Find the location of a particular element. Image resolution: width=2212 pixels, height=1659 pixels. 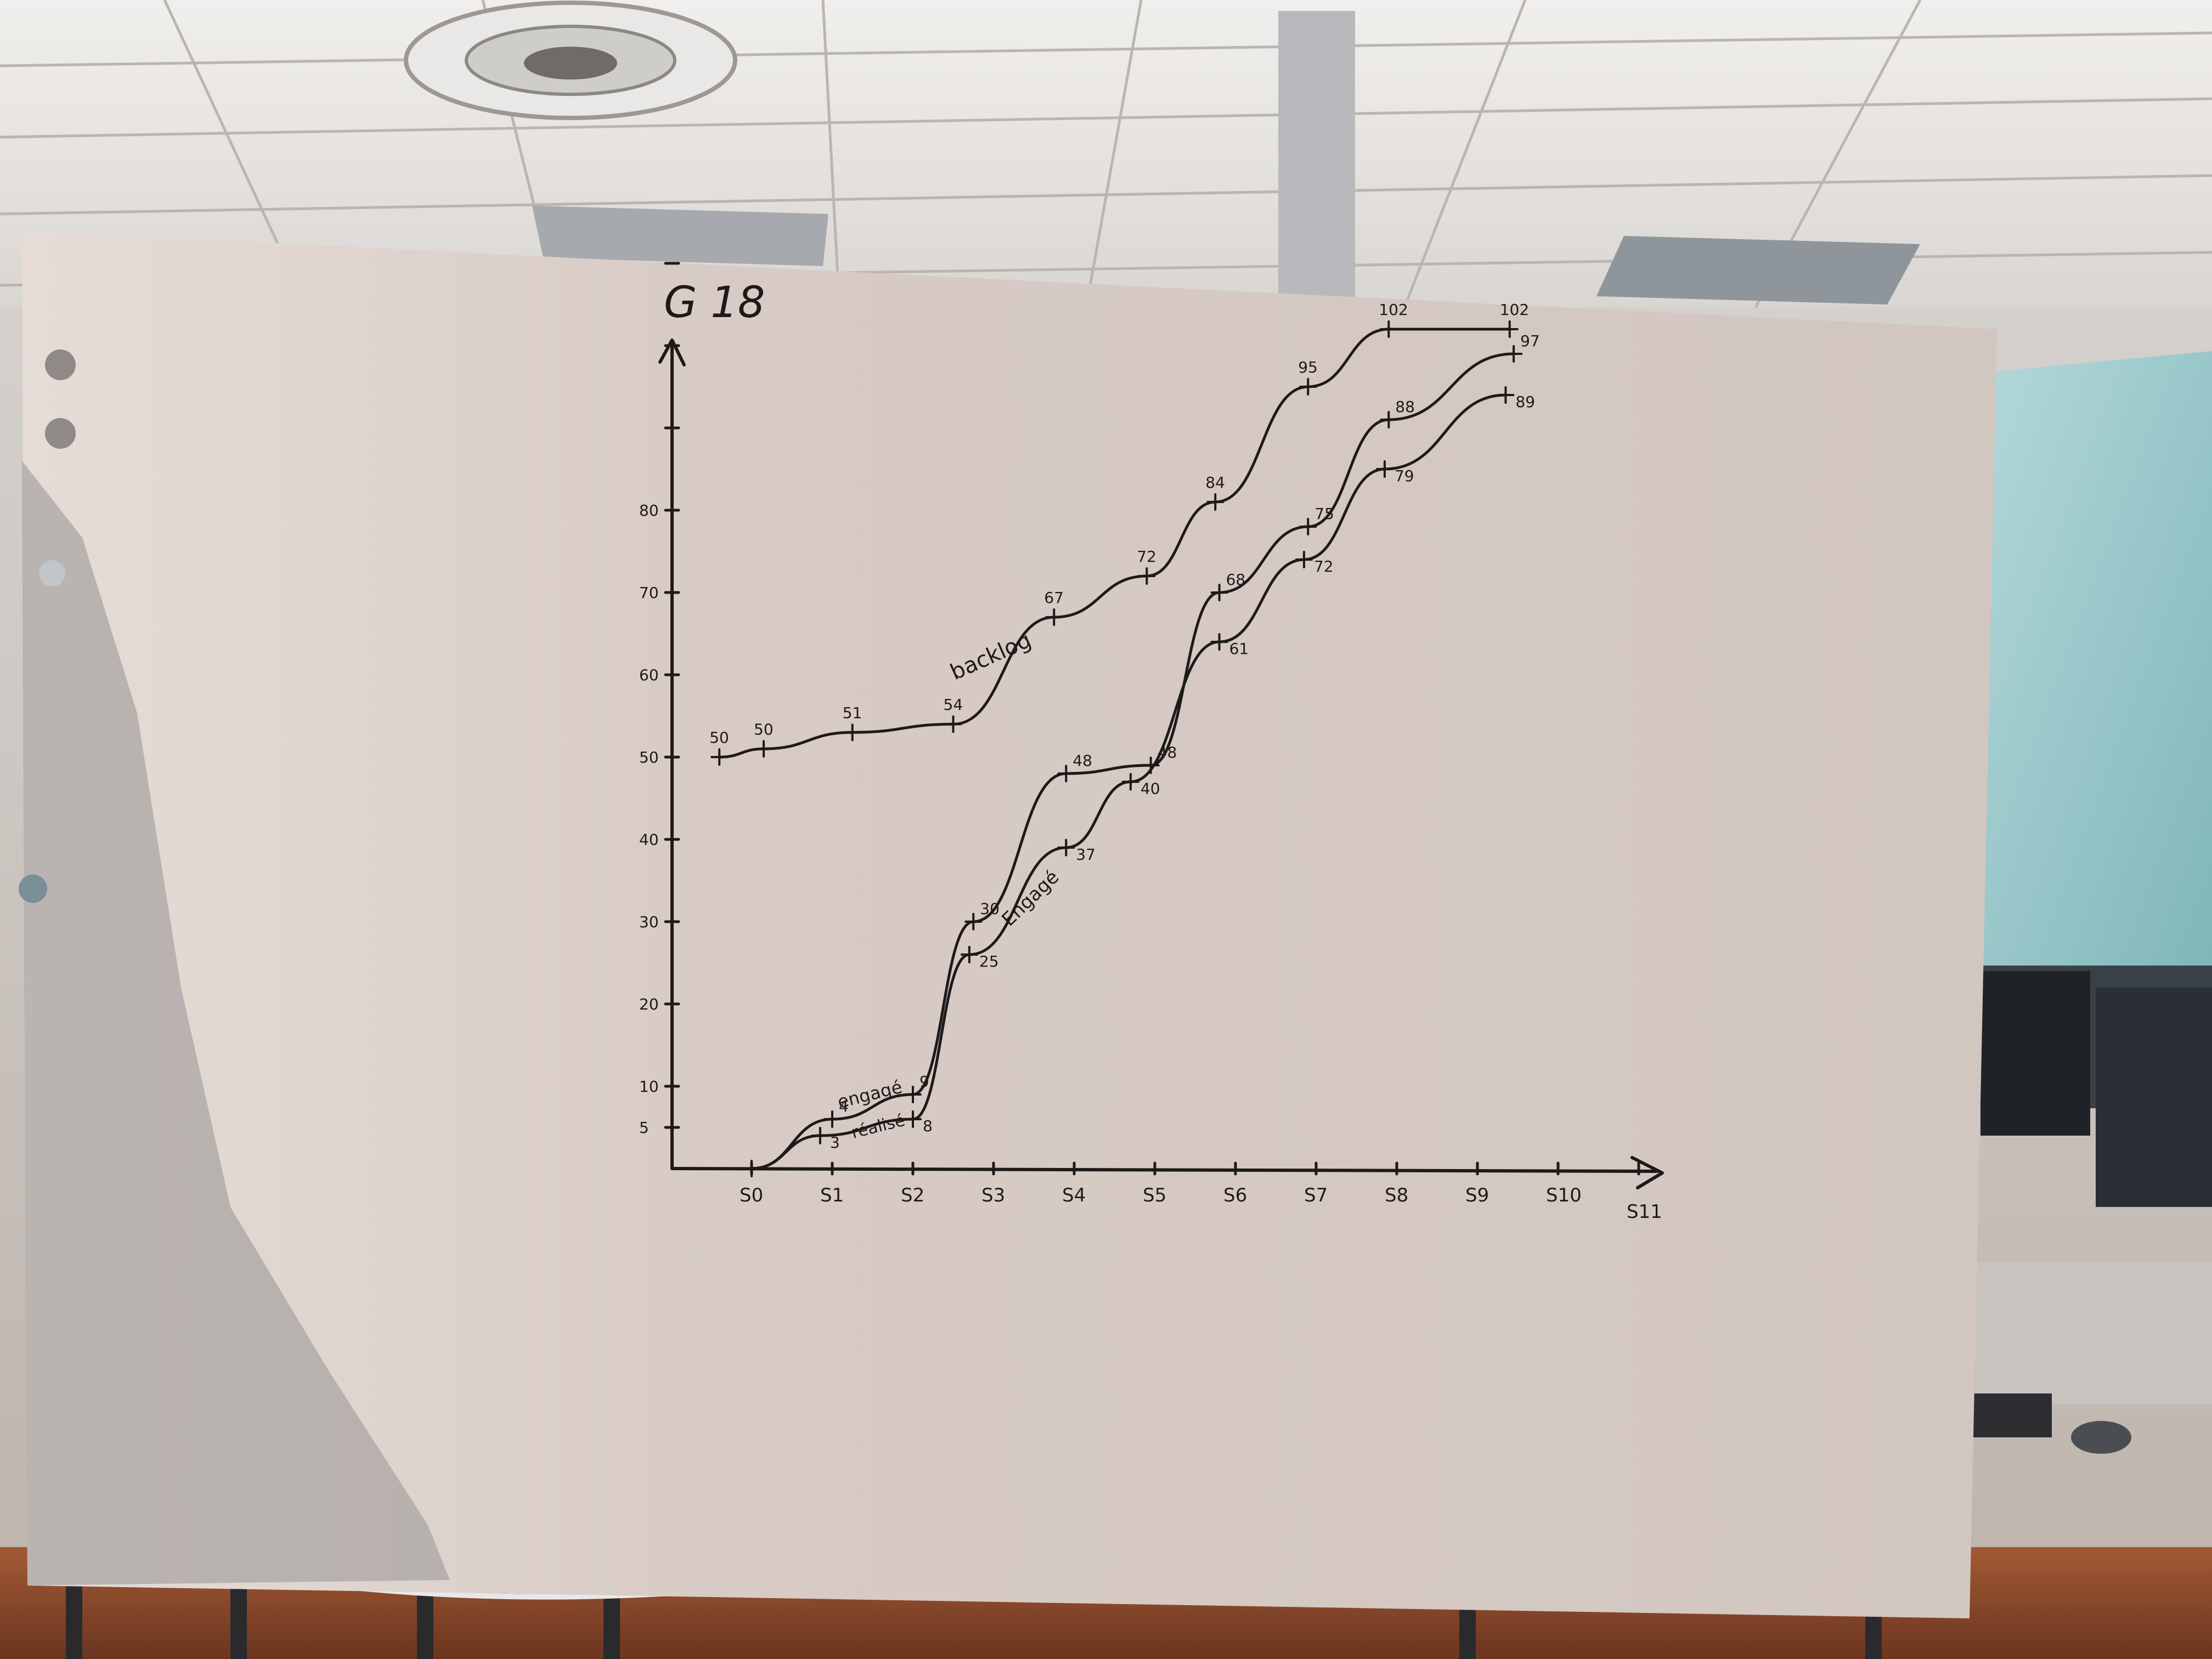

data-label: 4 is located at coordinates (844, 1106).